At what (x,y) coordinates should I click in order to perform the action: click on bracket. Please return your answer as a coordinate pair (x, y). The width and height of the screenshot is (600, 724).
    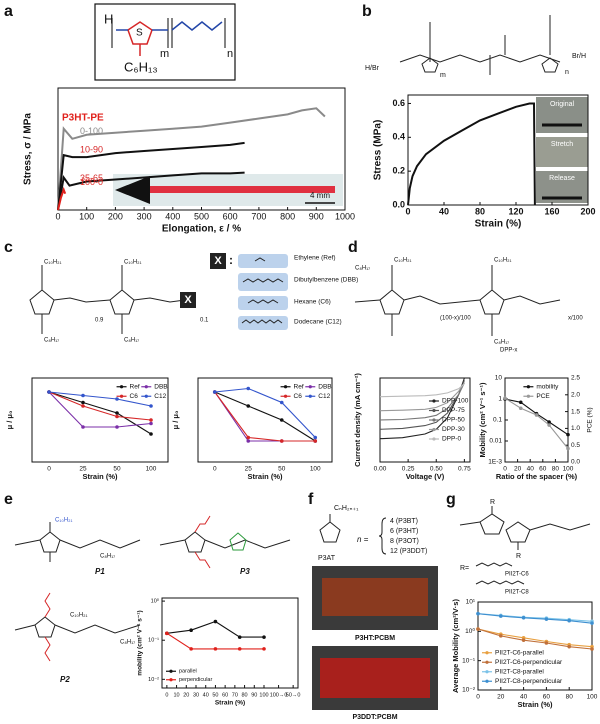
    Looking at the image, I should click on (168, 33).